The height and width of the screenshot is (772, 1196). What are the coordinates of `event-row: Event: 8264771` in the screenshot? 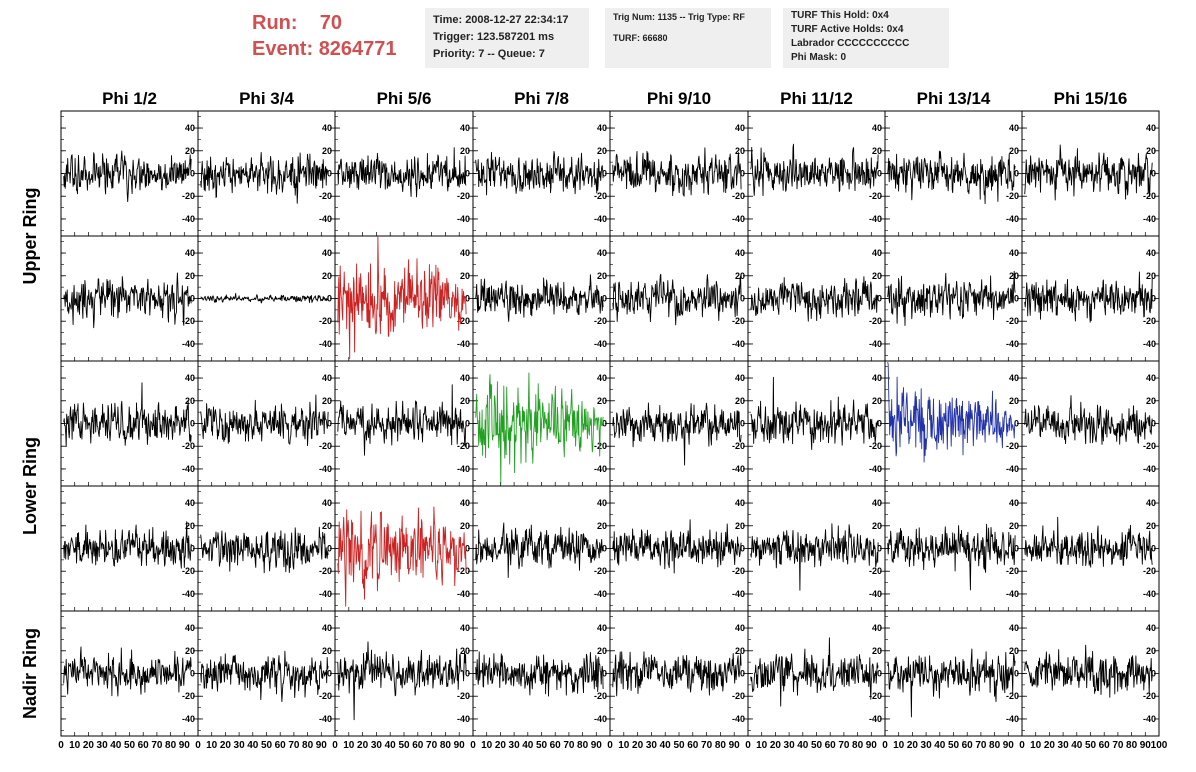 It's located at (324, 49).